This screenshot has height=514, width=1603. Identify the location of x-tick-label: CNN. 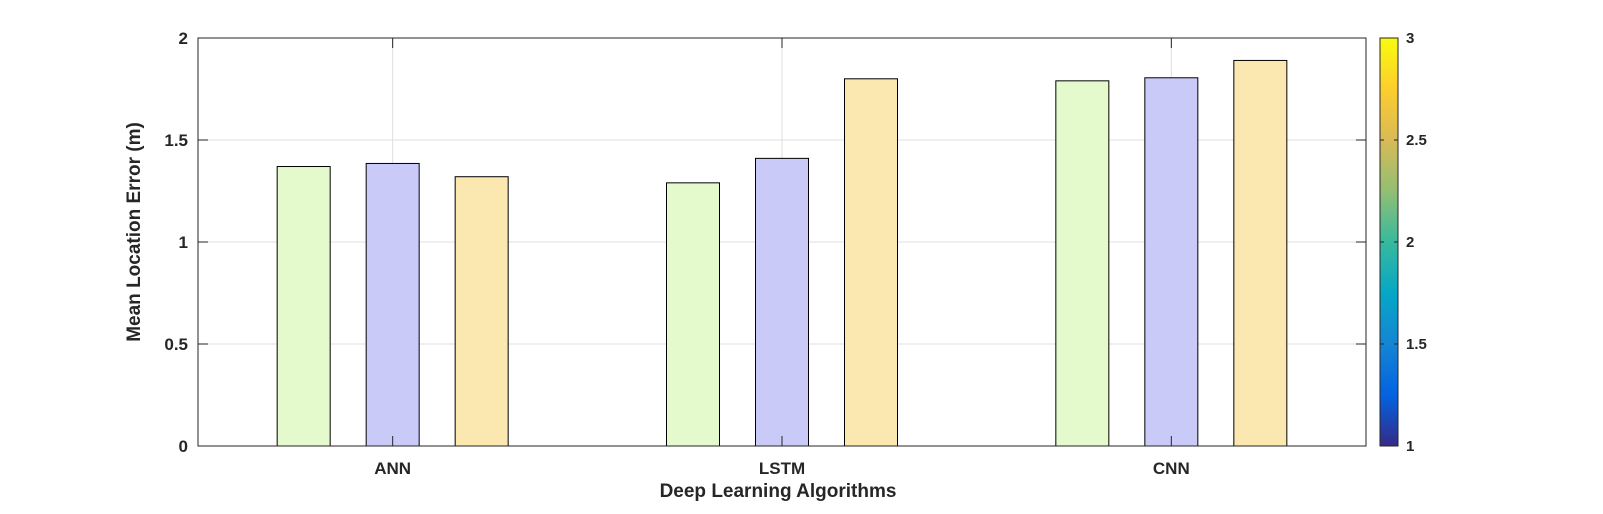
(1171, 468).